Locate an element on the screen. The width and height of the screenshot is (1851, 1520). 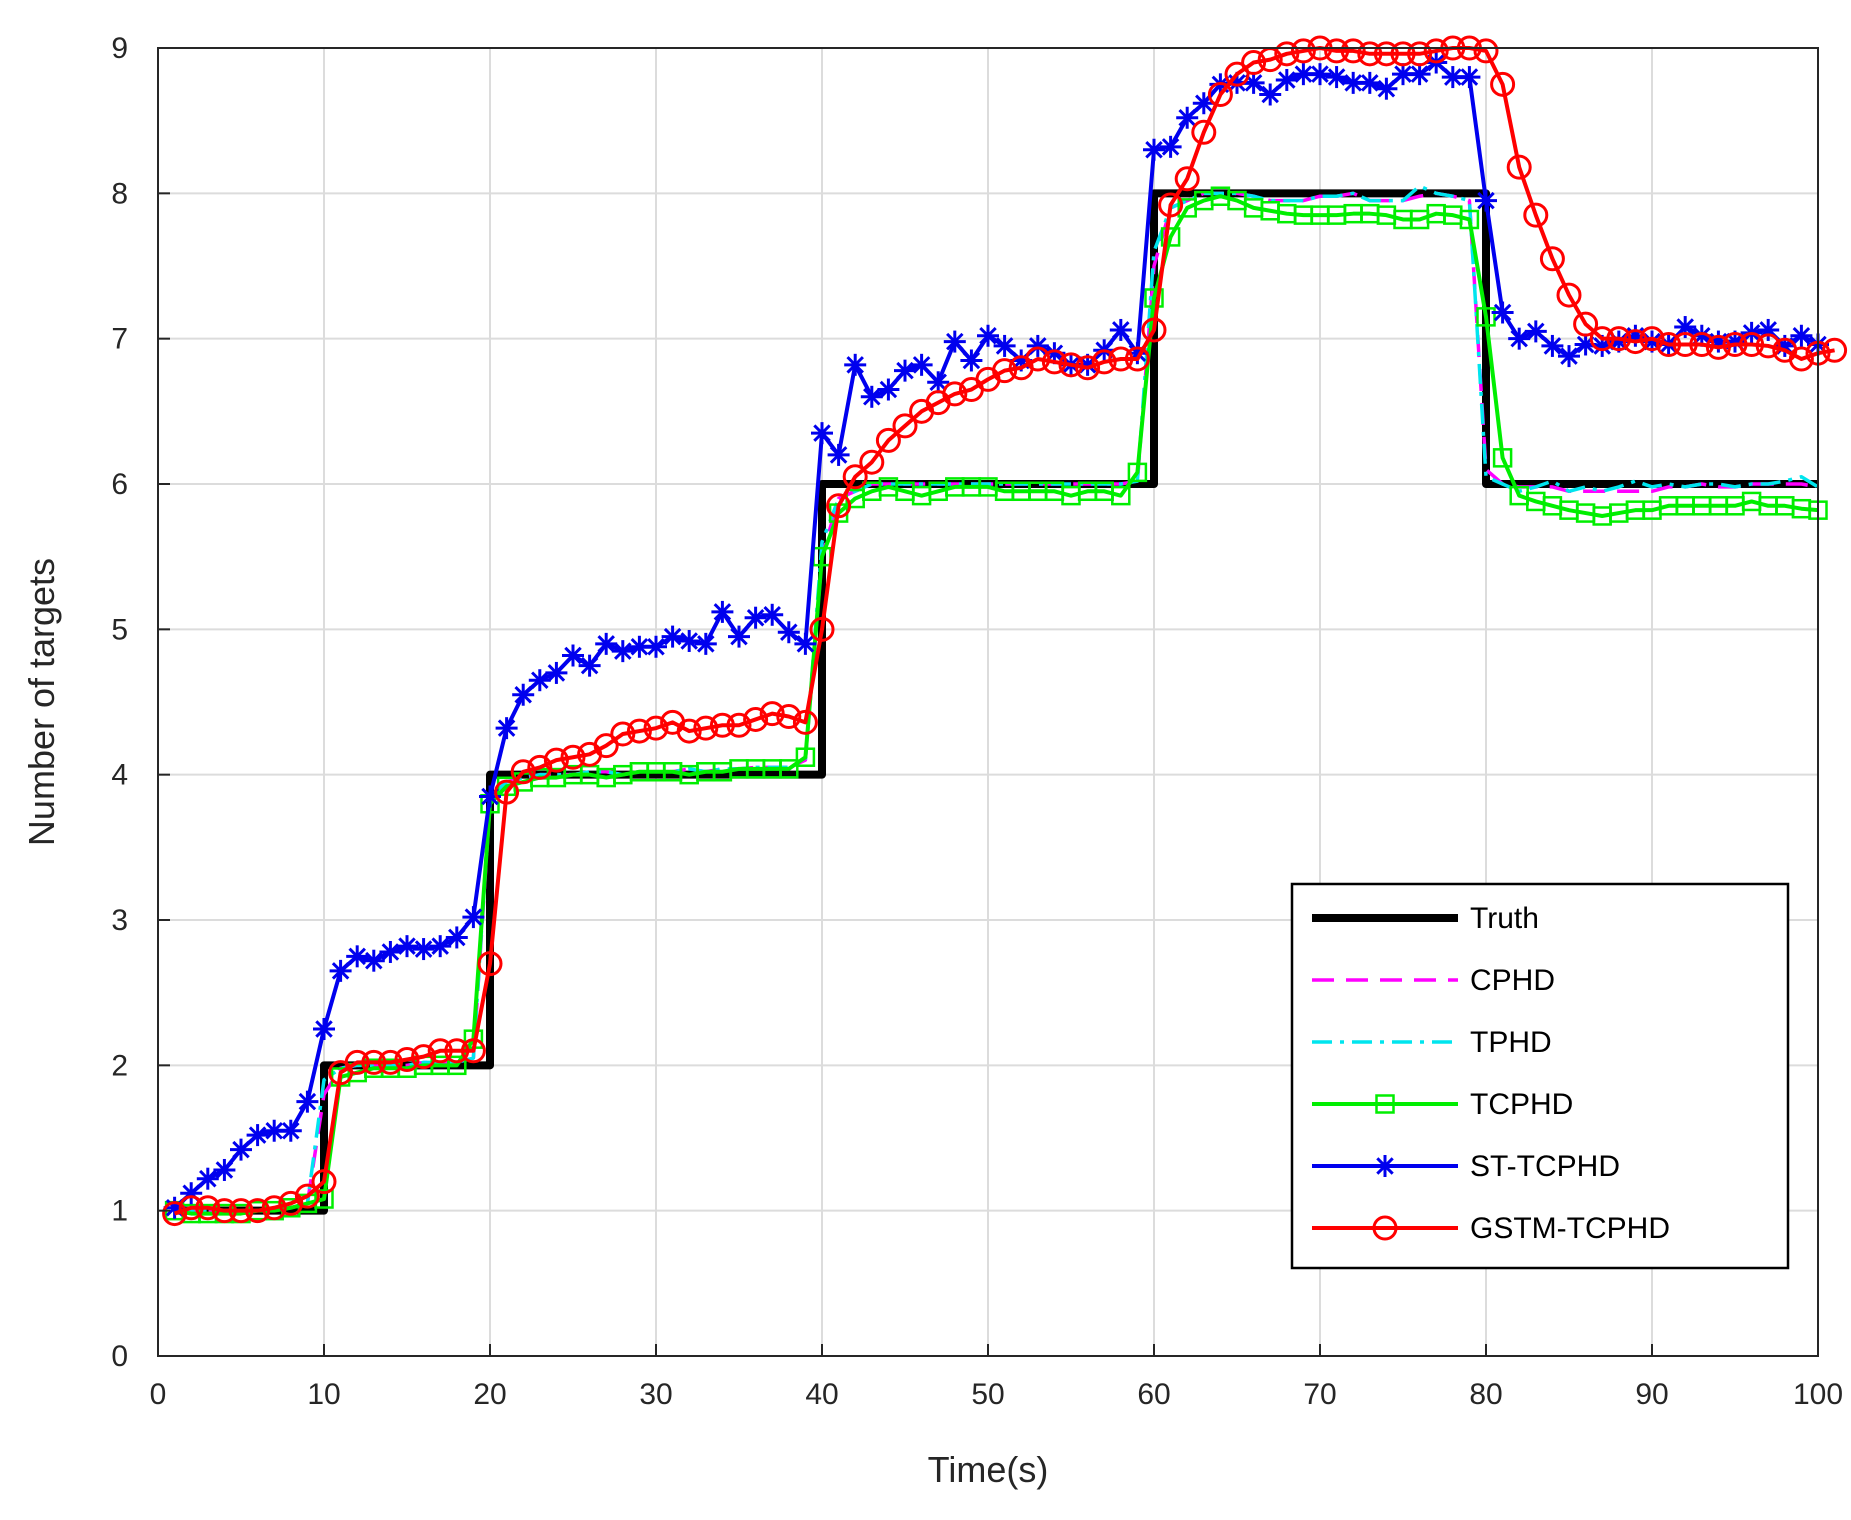
x-axis-title: Time(s) is located at coordinates (988, 1469).